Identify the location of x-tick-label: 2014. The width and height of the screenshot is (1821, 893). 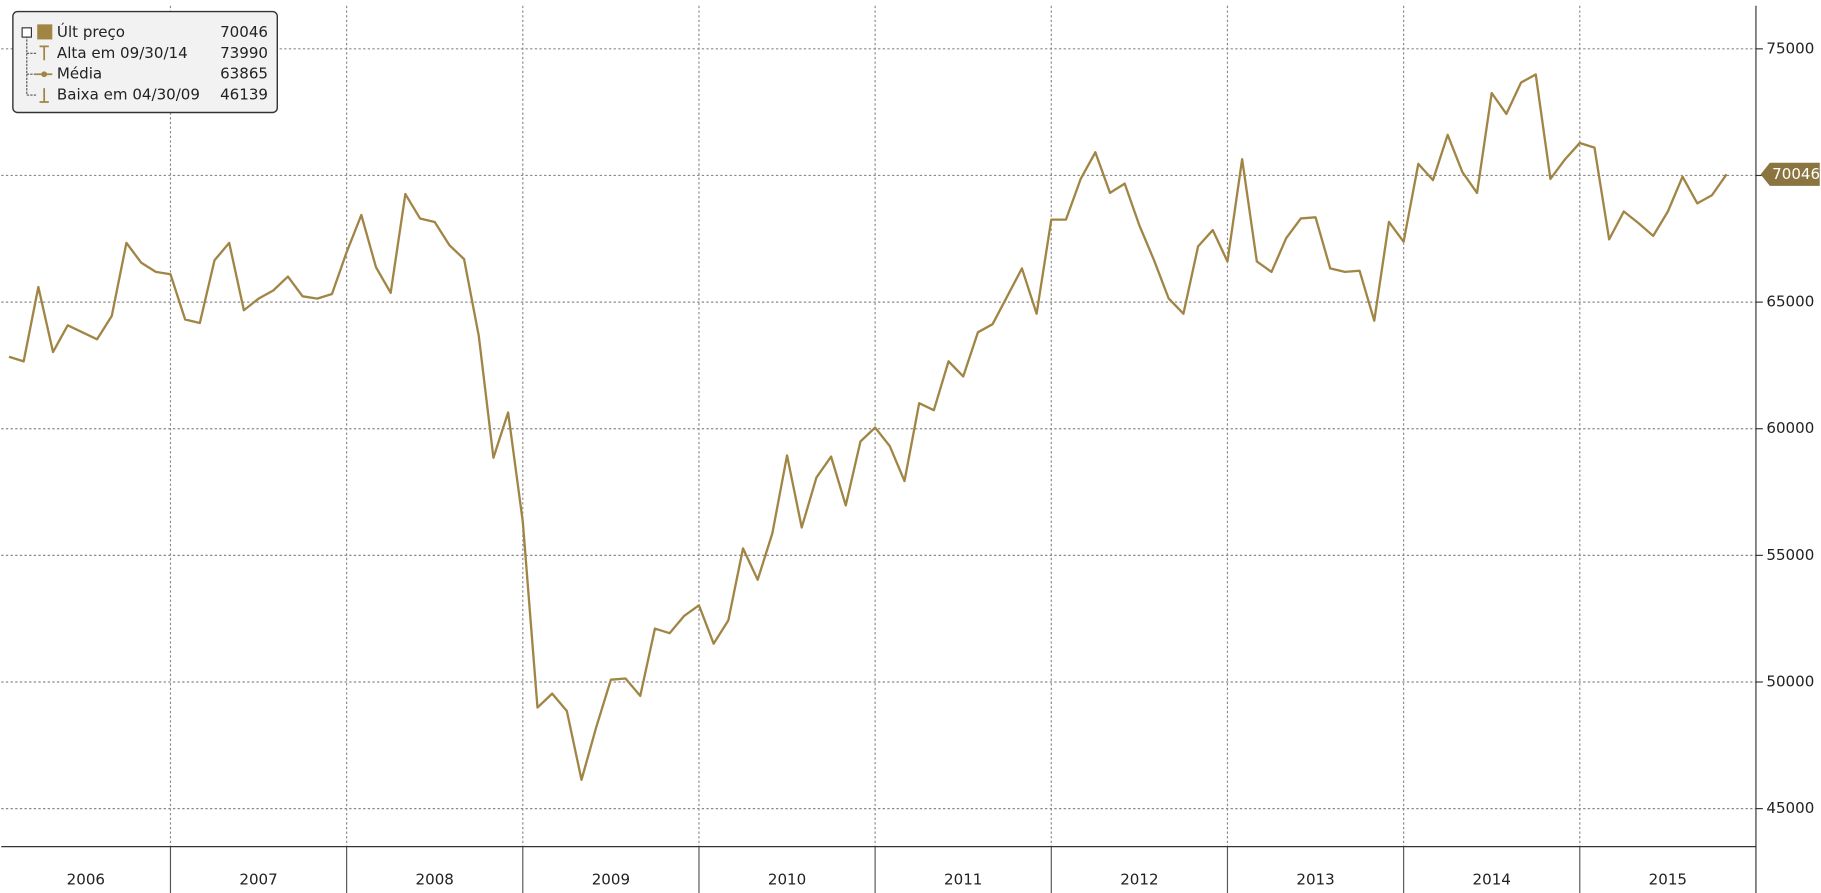
(1492, 880).